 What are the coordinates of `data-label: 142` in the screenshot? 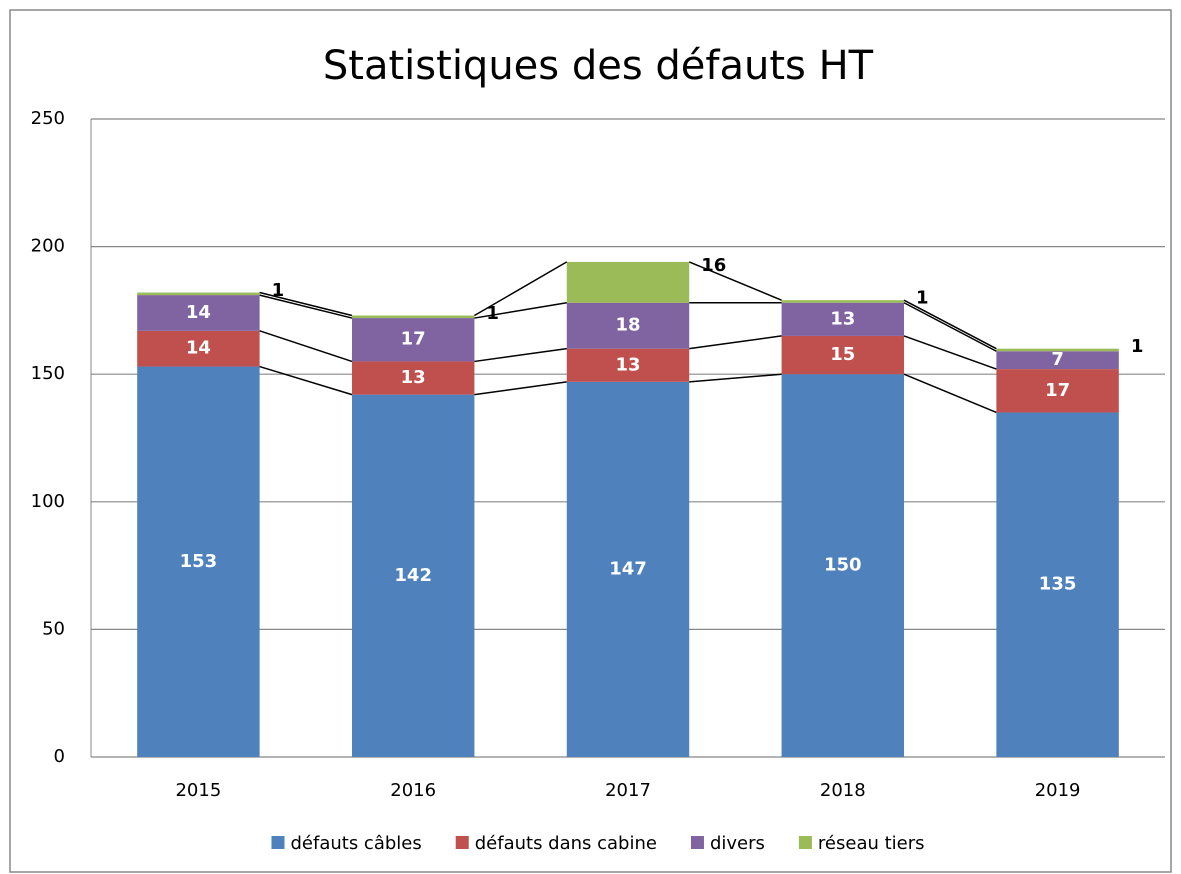 It's located at (413, 575).